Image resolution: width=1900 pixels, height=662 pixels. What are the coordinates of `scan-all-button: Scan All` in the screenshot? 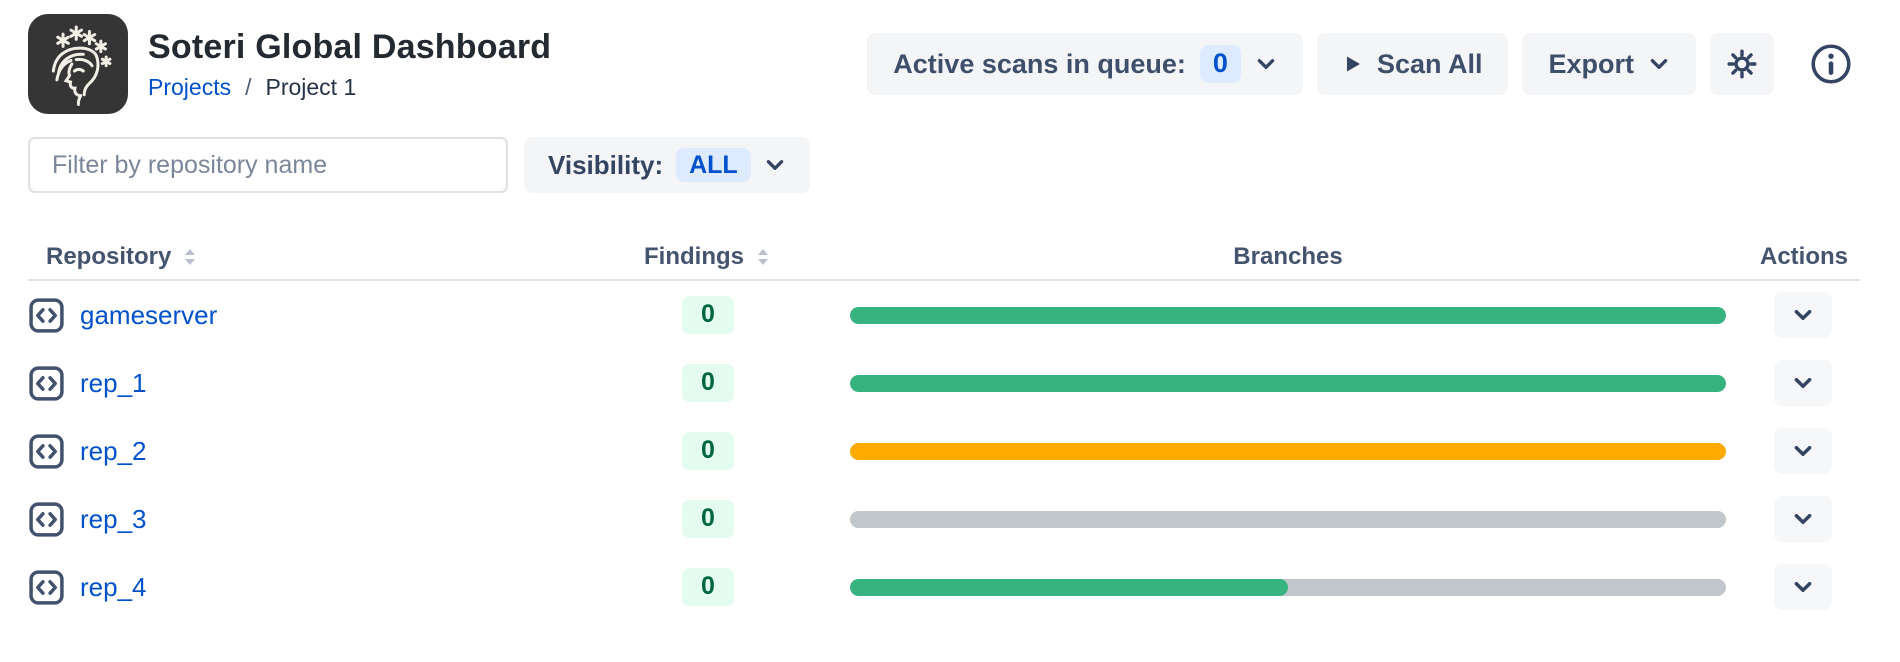 It's located at (1412, 64).